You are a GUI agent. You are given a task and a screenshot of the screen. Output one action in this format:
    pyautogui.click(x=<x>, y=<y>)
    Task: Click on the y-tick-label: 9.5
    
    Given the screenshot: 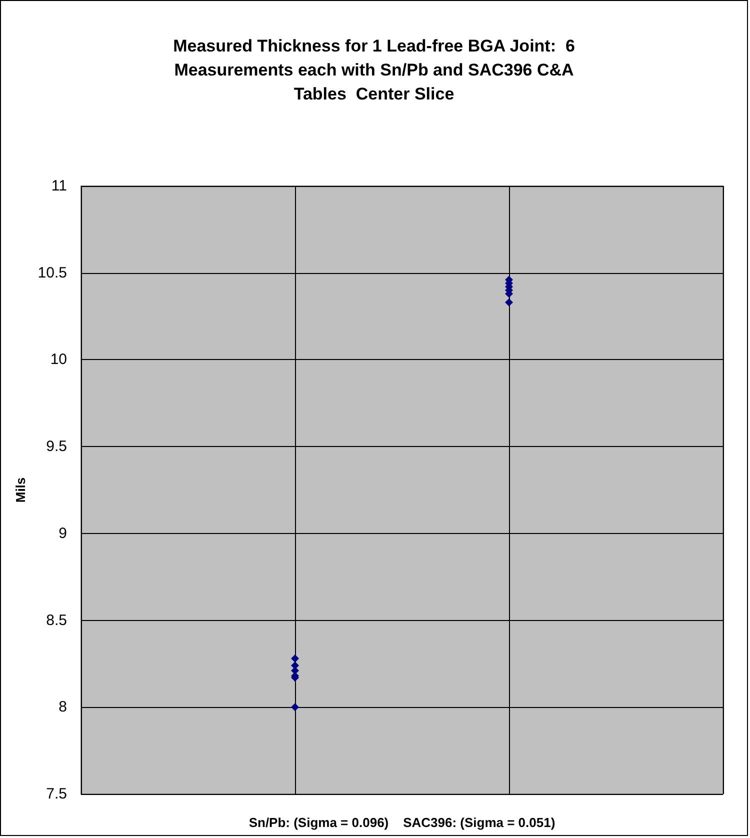 What is the action you would take?
    pyautogui.click(x=56, y=447)
    